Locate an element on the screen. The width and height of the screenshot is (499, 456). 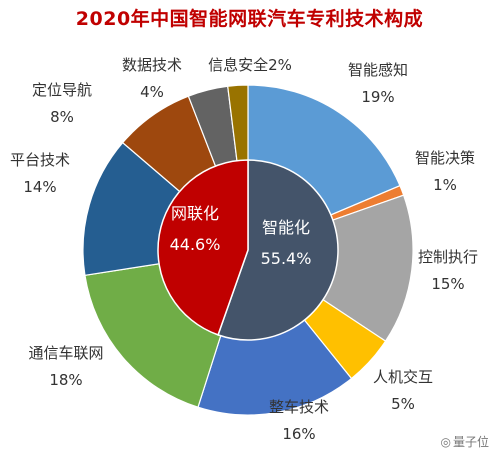
outer-label-7: 定位导航 is located at coordinates (62, 90).